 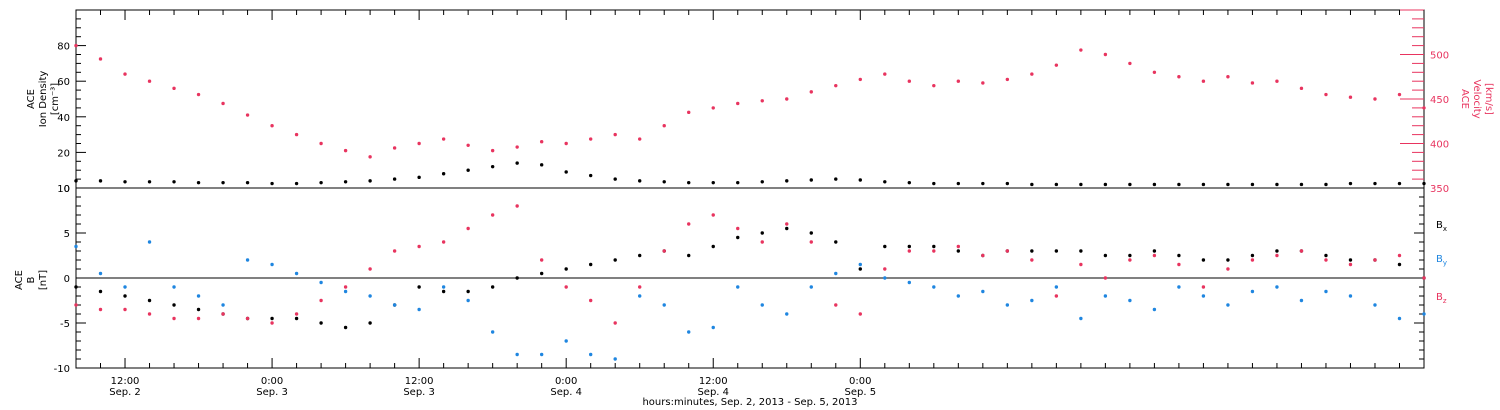 I want to click on date-tick-label: Sep. 5, so click(x=861, y=392).